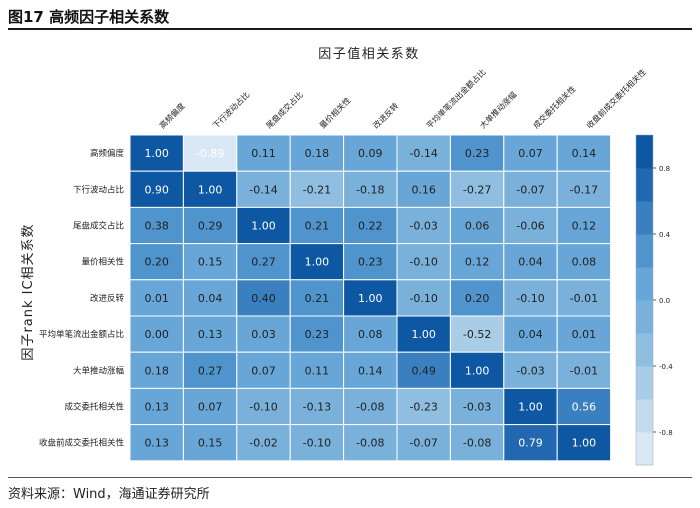  I want to click on heatmap-cell-r6-c5, so click(423, 370).